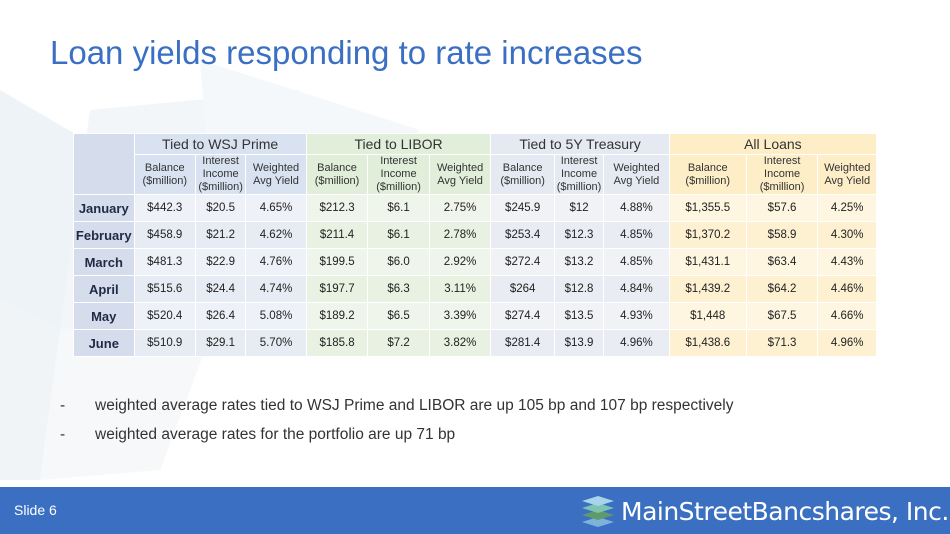 The height and width of the screenshot is (534, 950). I want to click on cell-all-balance: $1,438.6, so click(707, 343).